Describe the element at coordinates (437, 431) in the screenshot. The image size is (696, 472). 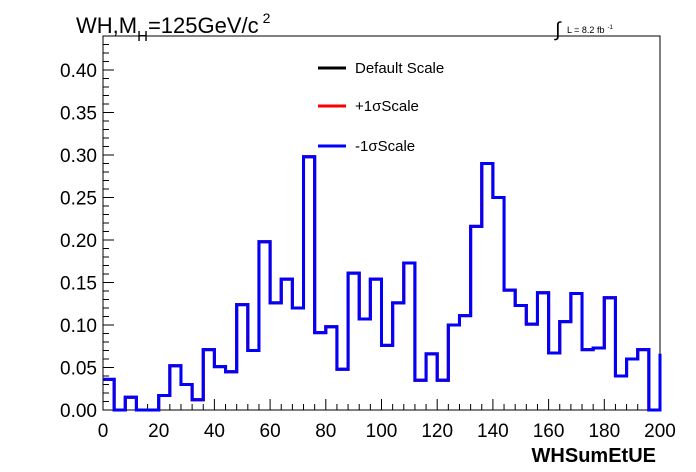
I see `x-tick-label: 120` at that location.